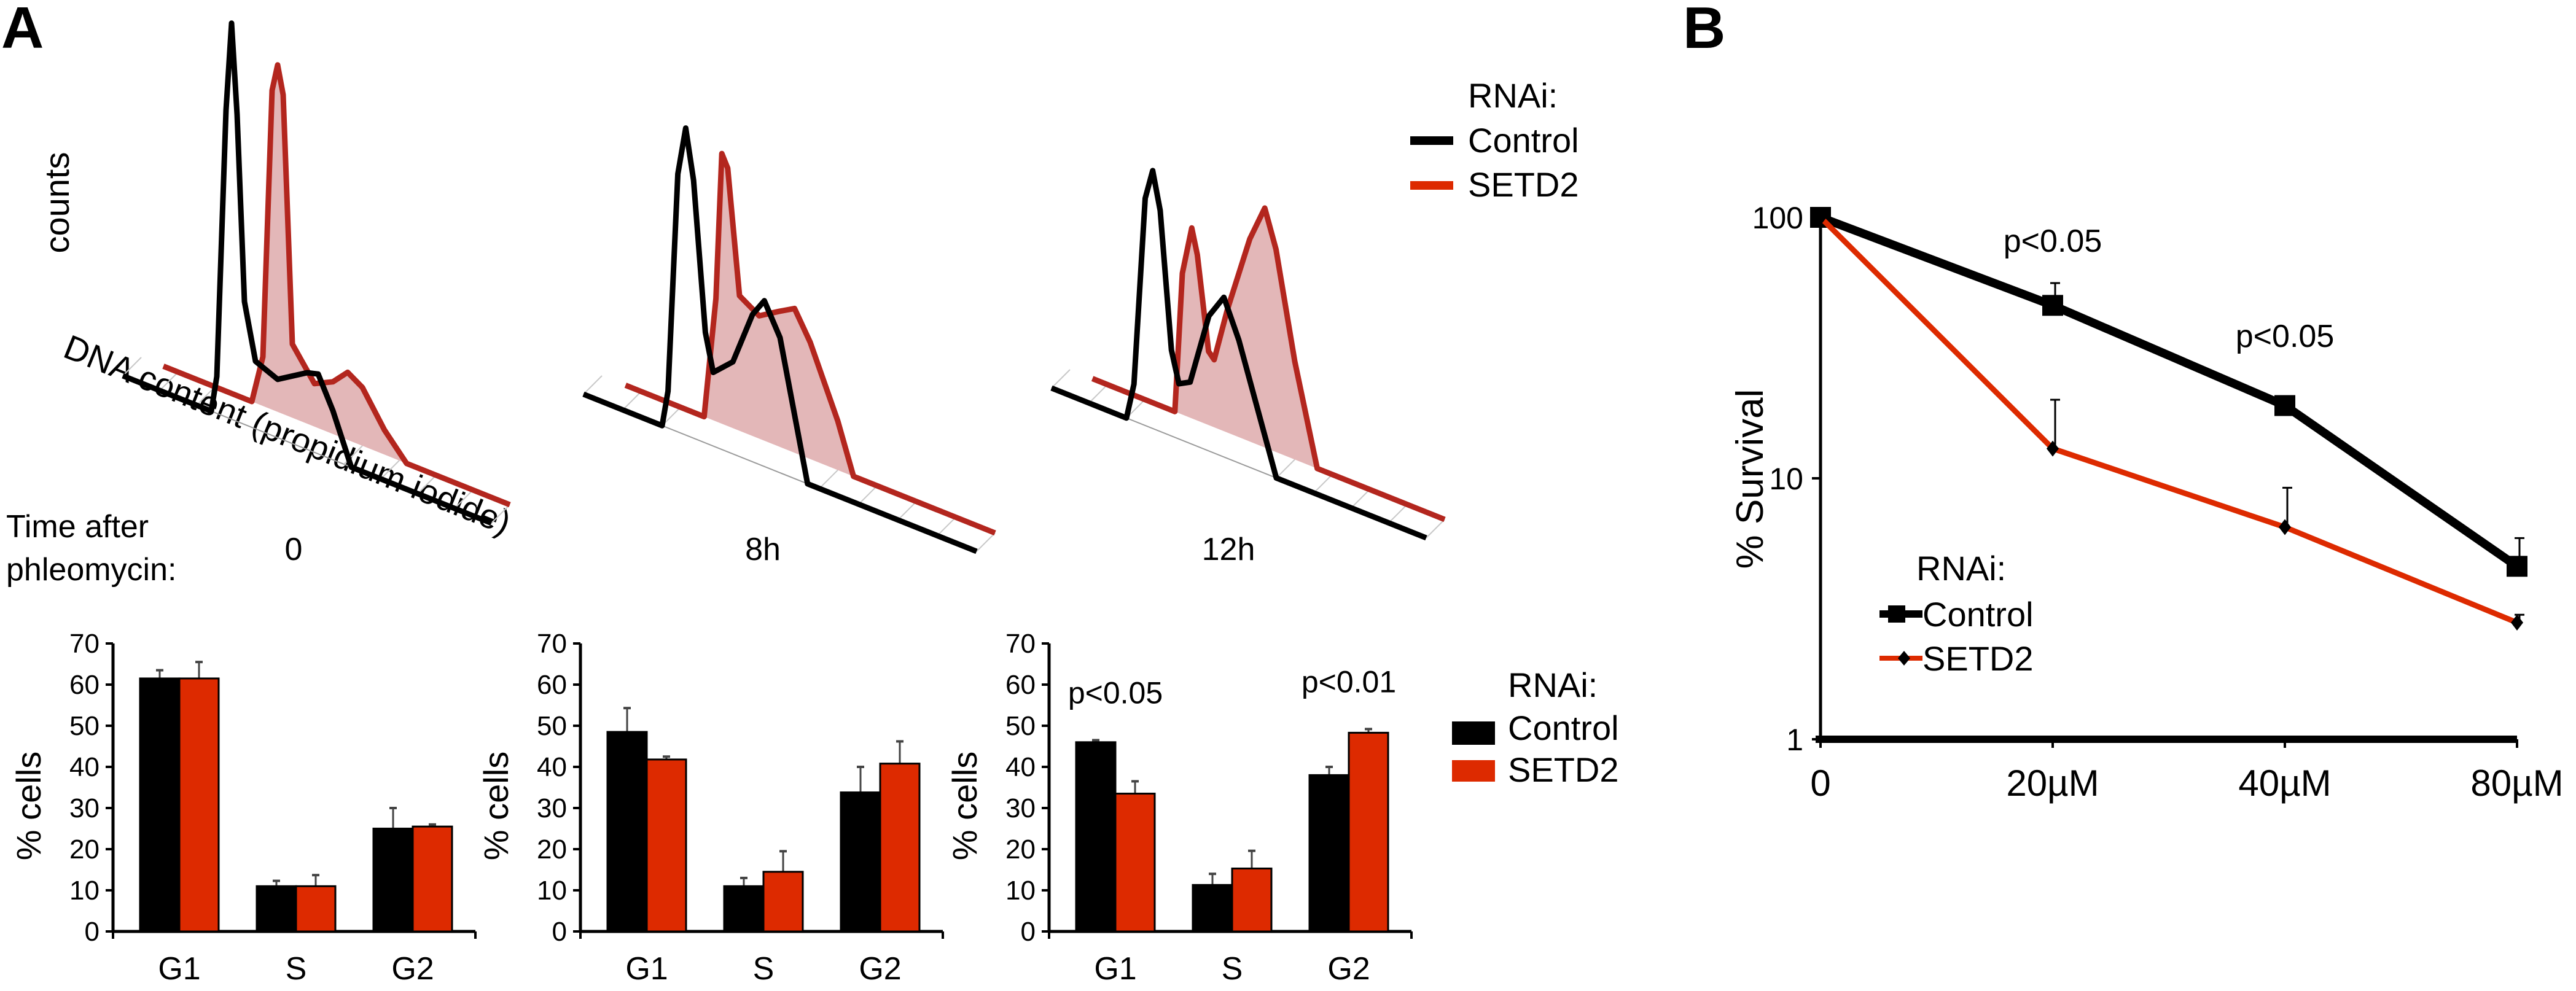 The image size is (2576, 991). What do you see at coordinates (1820, 783) in the screenshot?
I see `survival-x-tick-label: 0` at bounding box center [1820, 783].